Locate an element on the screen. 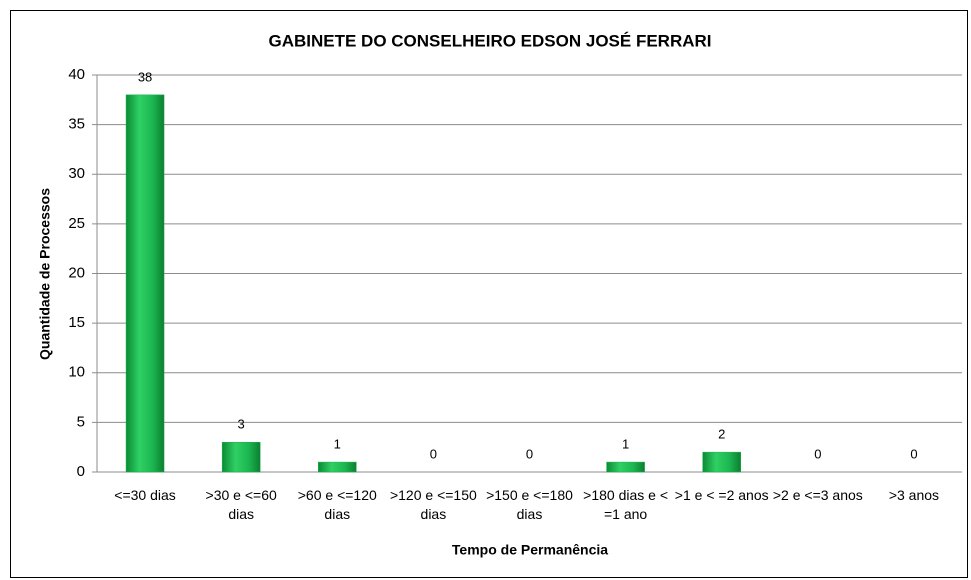 The width and height of the screenshot is (971, 580). x-tick-label: >60 e <=120 dias is located at coordinates (337, 504).